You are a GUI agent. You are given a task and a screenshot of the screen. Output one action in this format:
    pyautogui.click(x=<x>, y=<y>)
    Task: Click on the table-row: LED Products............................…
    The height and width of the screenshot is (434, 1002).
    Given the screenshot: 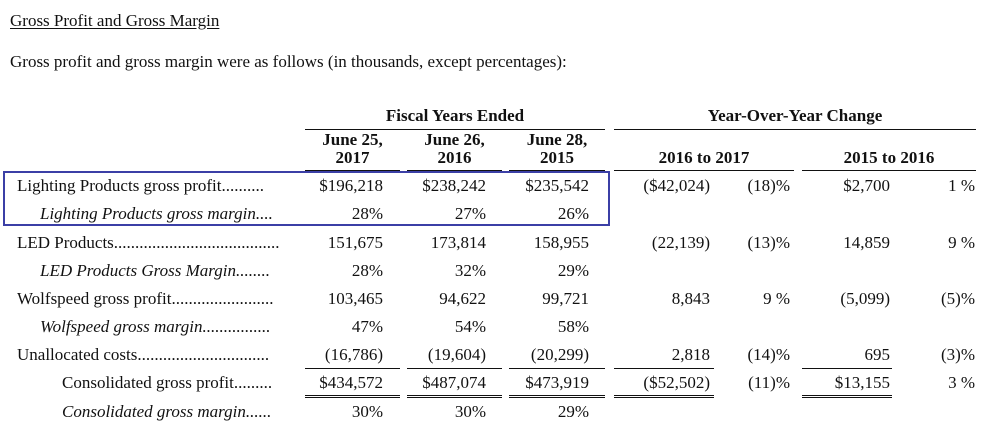 What is the action you would take?
    pyautogui.click(x=501, y=247)
    